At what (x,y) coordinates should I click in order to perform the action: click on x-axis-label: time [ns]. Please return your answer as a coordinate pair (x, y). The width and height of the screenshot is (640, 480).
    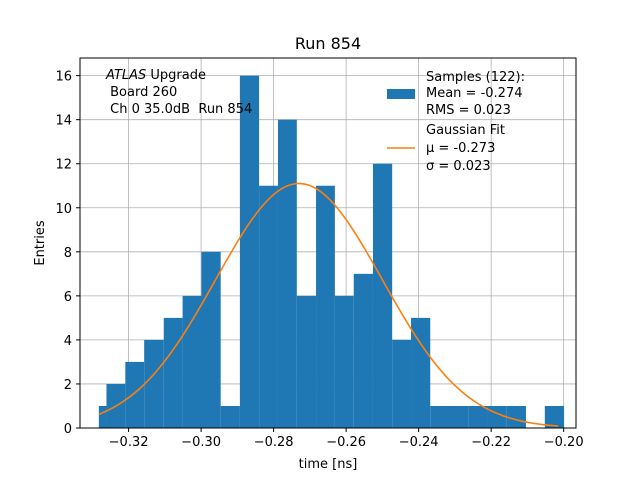
    Looking at the image, I should click on (328, 464).